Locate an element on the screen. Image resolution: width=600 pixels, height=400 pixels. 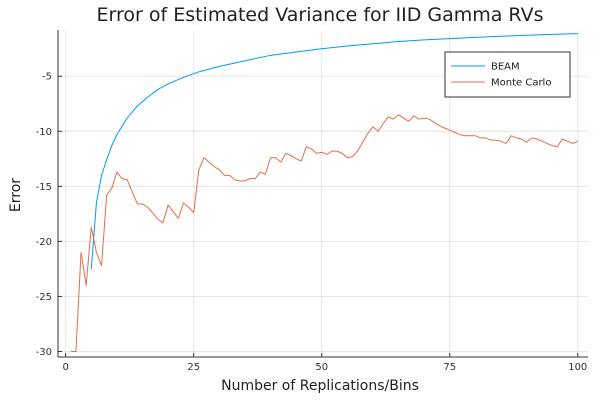
y-tick-label: -30 is located at coordinates (44, 352).